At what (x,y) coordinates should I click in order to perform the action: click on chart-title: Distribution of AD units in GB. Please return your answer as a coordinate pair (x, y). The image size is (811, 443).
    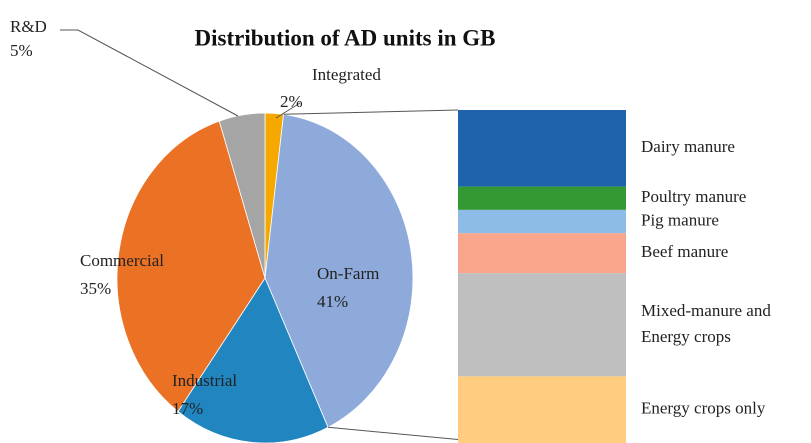
    Looking at the image, I should click on (345, 37).